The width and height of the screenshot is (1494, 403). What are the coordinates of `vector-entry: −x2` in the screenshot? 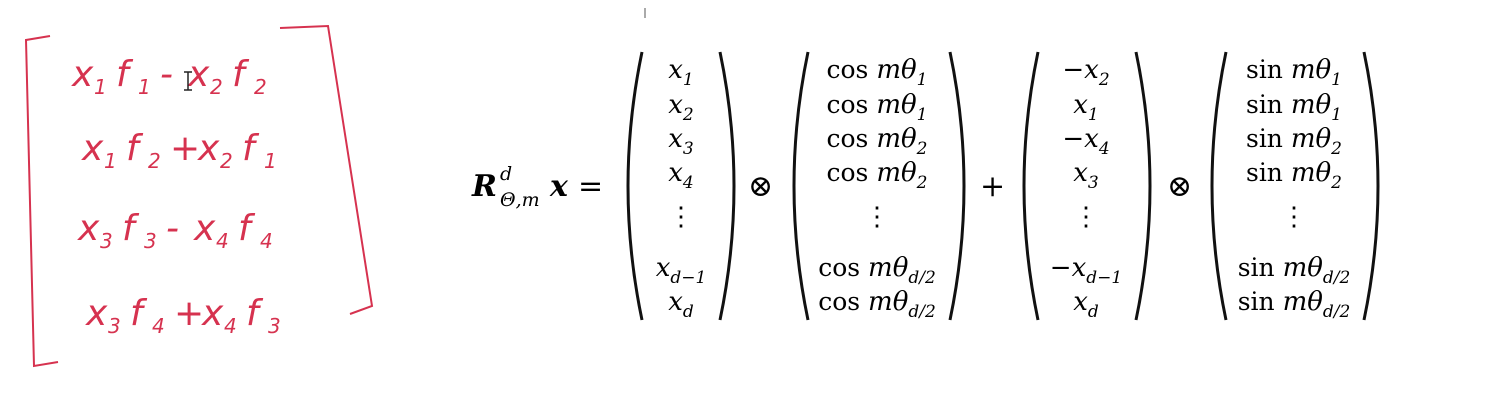 It's located at (1085, 72).